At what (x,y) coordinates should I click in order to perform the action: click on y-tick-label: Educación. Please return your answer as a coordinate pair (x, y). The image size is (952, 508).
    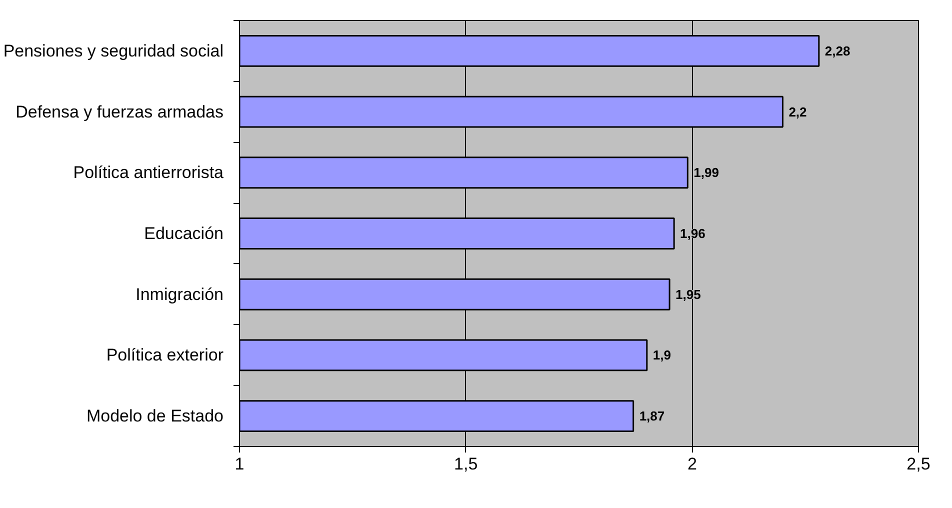
    Looking at the image, I should click on (184, 233).